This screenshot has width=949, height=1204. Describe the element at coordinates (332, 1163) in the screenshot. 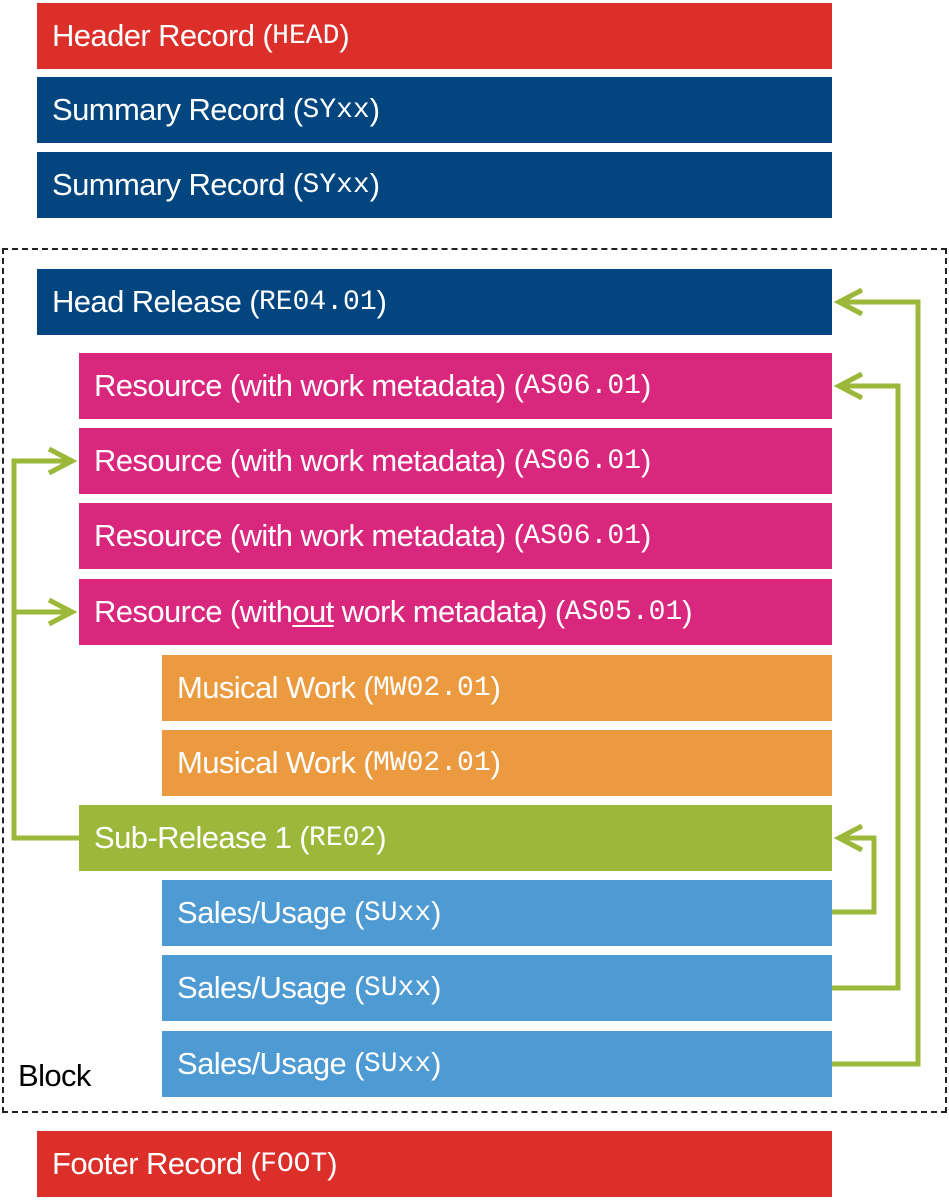

I see `footer-record-close: )` at that location.